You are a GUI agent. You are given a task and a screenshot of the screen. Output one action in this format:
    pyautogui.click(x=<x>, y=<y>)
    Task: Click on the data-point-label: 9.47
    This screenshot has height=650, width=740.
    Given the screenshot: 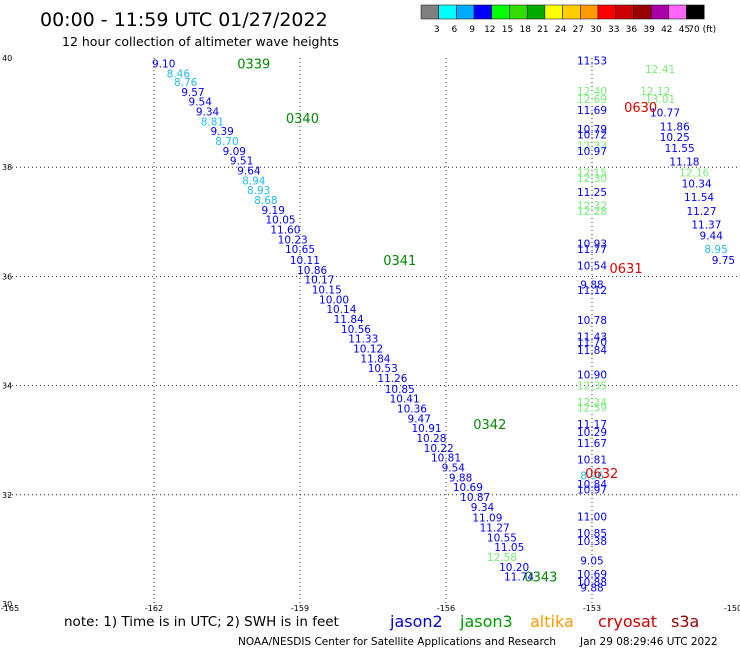 What is the action you would take?
    pyautogui.click(x=419, y=419)
    